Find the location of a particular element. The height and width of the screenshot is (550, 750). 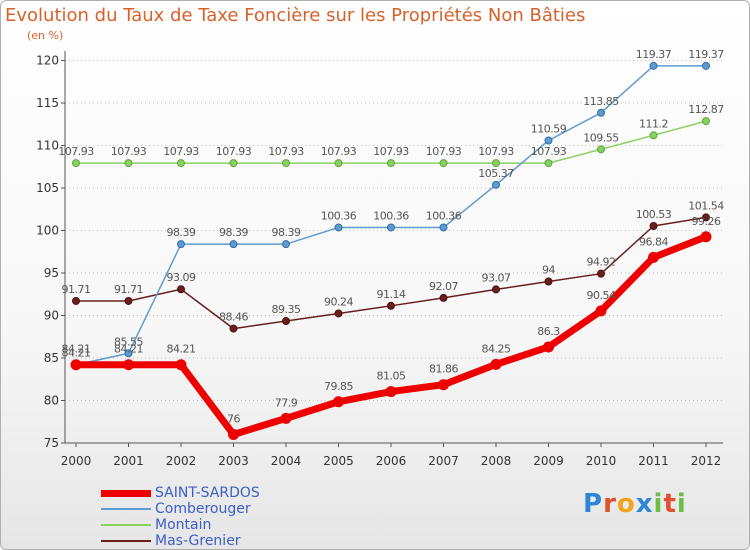

data-label-saint_sardos-2003: 76 is located at coordinates (233, 419).